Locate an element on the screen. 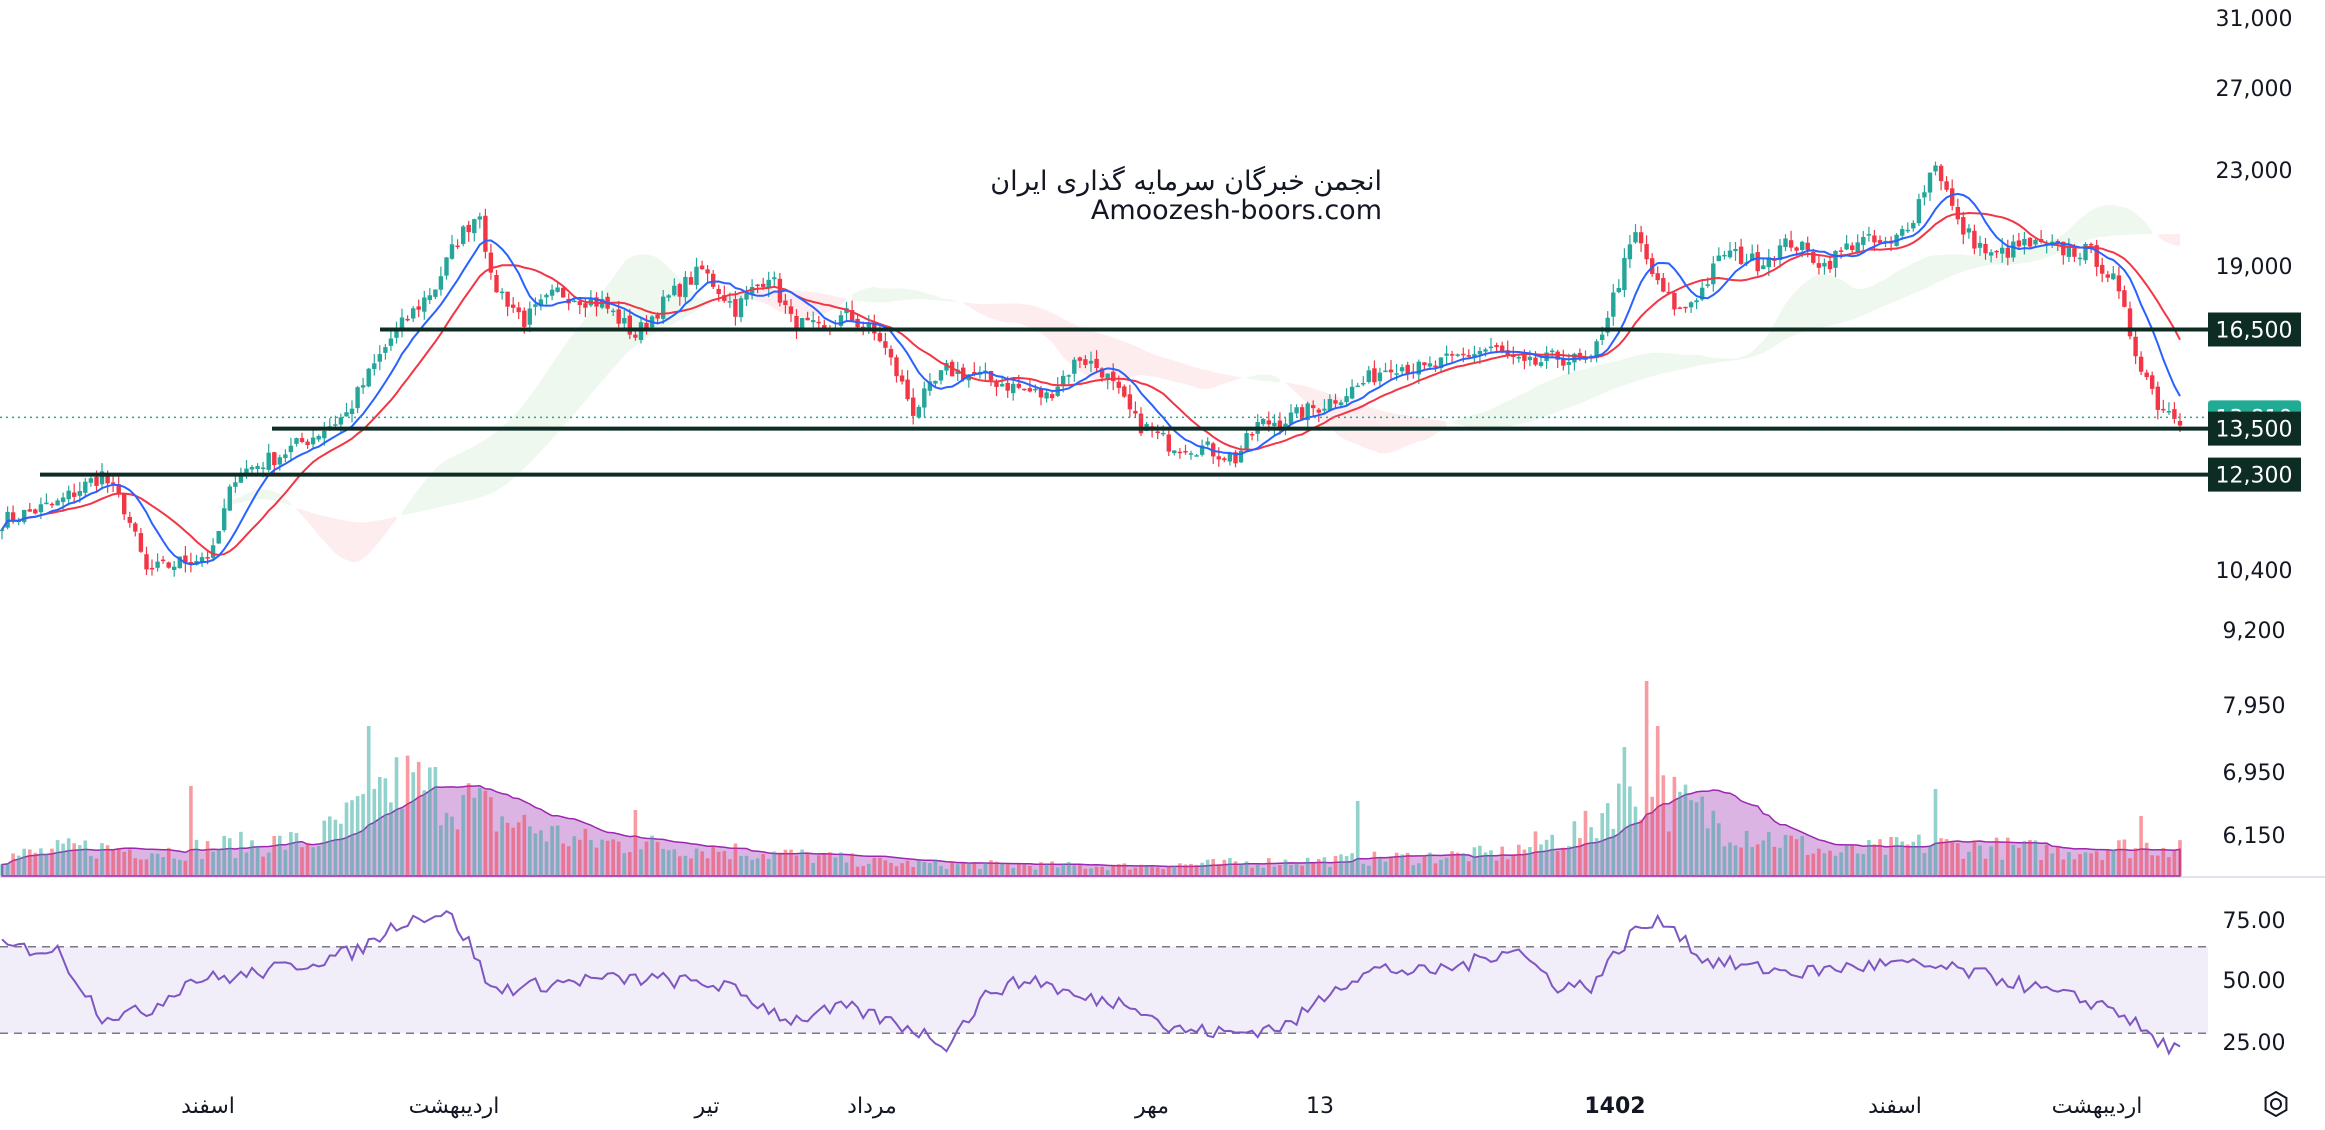 The width and height of the screenshot is (2325, 1130). horizontal-levels is located at coordinates (1104, 402).